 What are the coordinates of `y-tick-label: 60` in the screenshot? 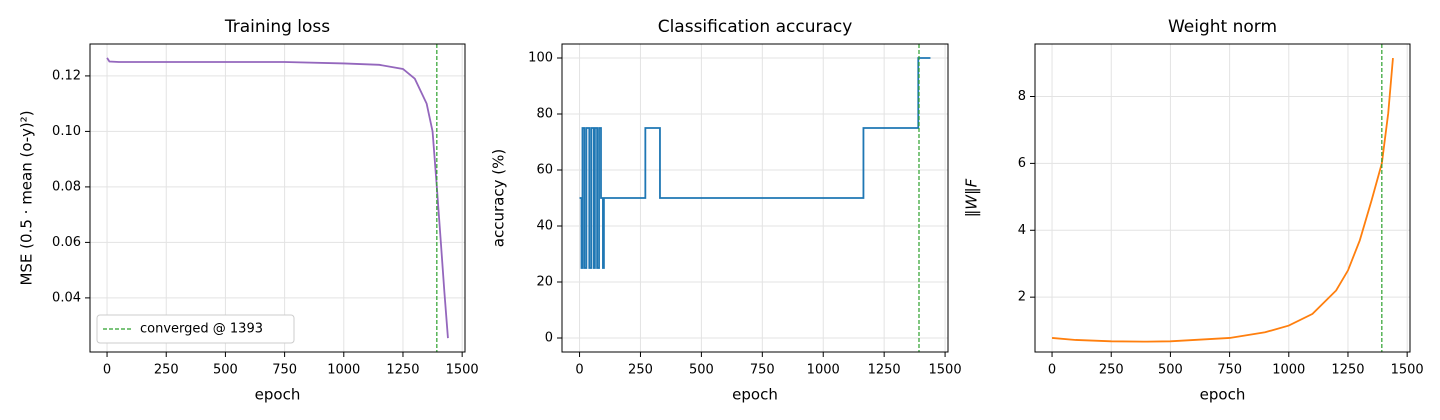 It's located at (544, 170).